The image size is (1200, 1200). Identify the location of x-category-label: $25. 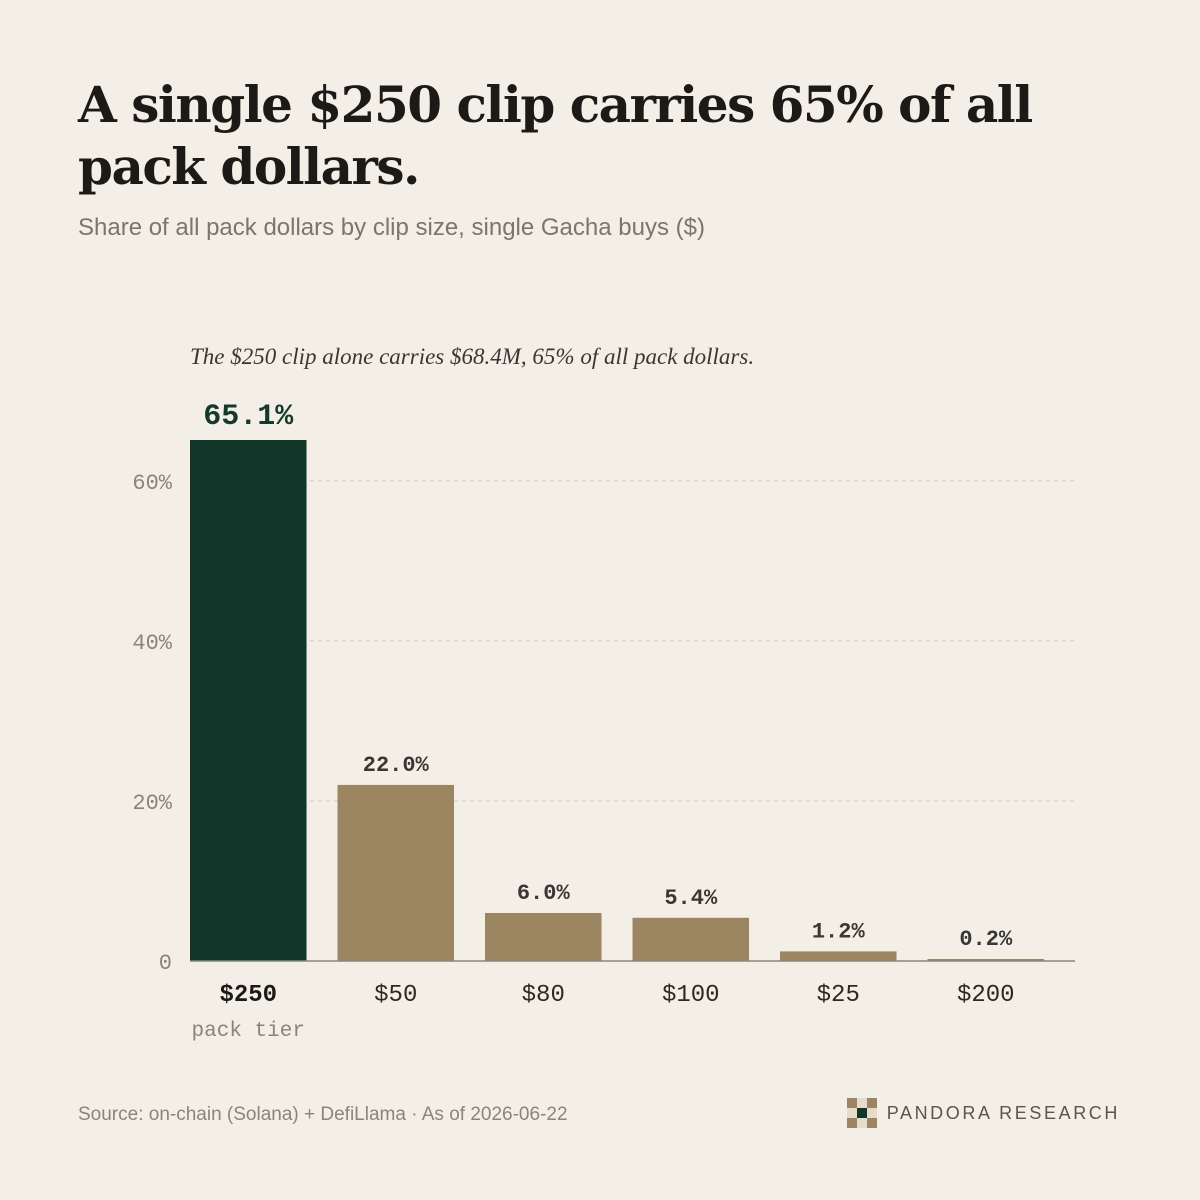
(838, 995).